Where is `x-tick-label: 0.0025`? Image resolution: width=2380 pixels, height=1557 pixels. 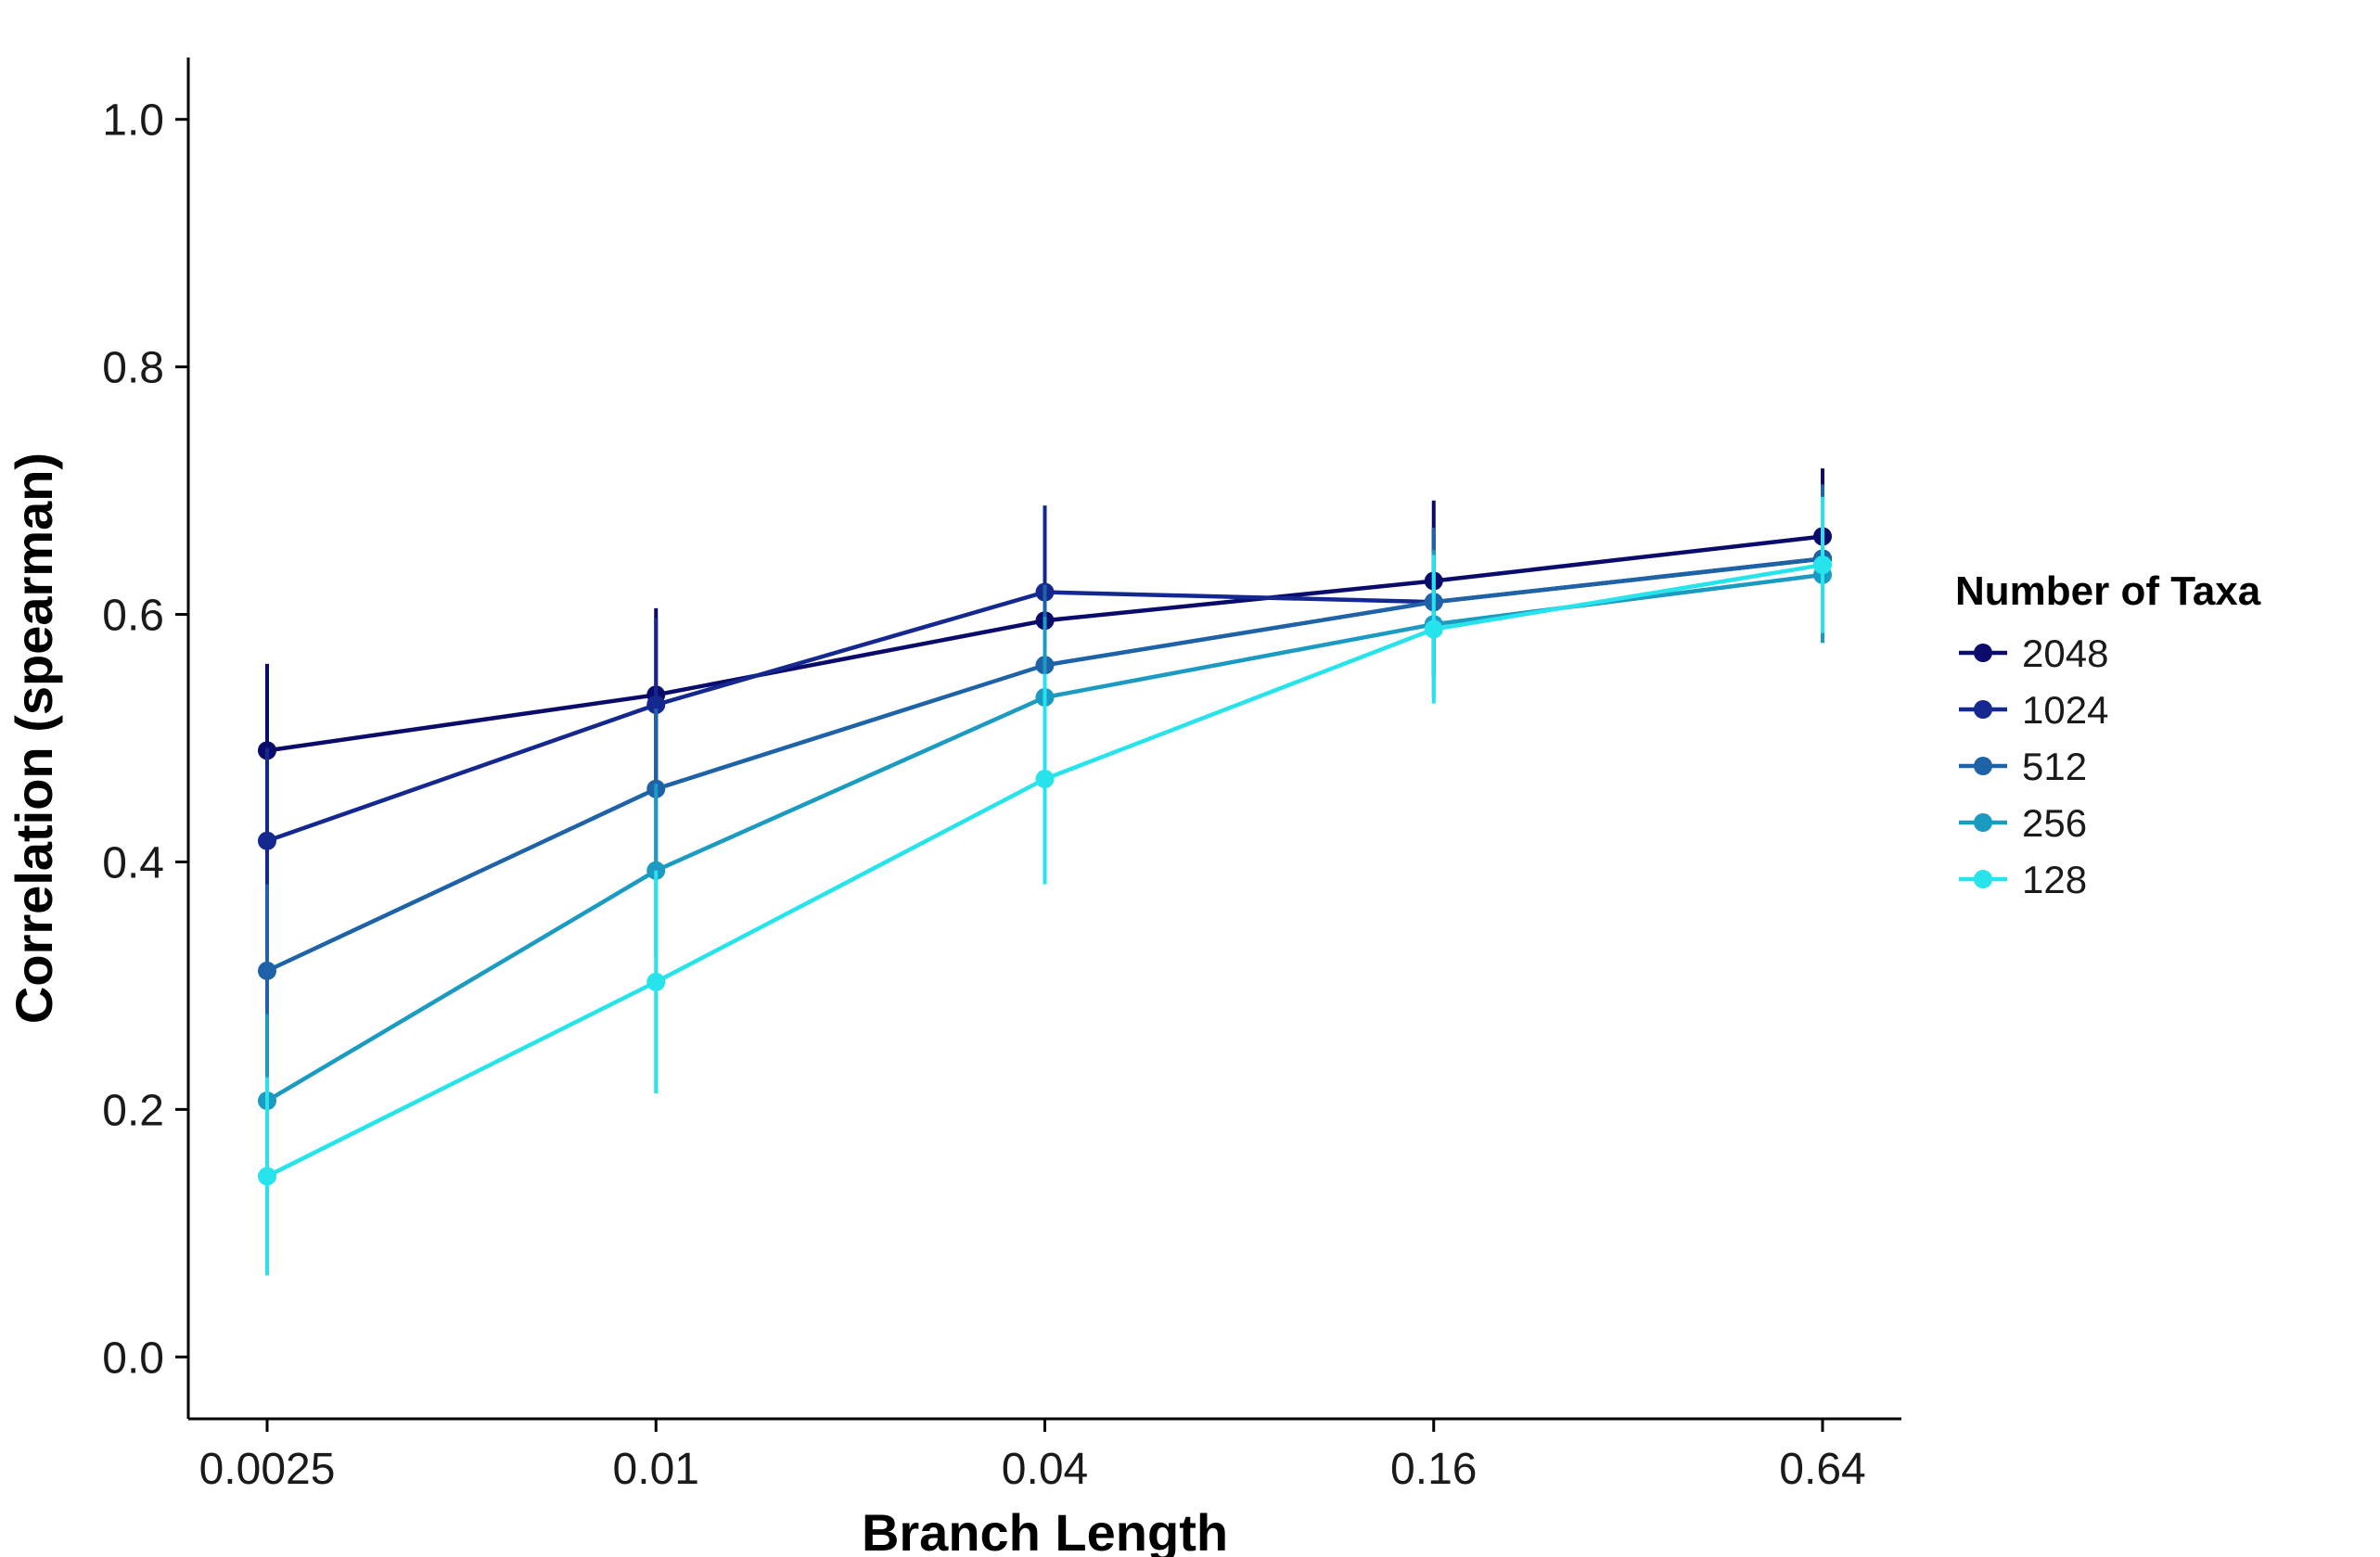
x-tick-label: 0.0025 is located at coordinates (267, 1469).